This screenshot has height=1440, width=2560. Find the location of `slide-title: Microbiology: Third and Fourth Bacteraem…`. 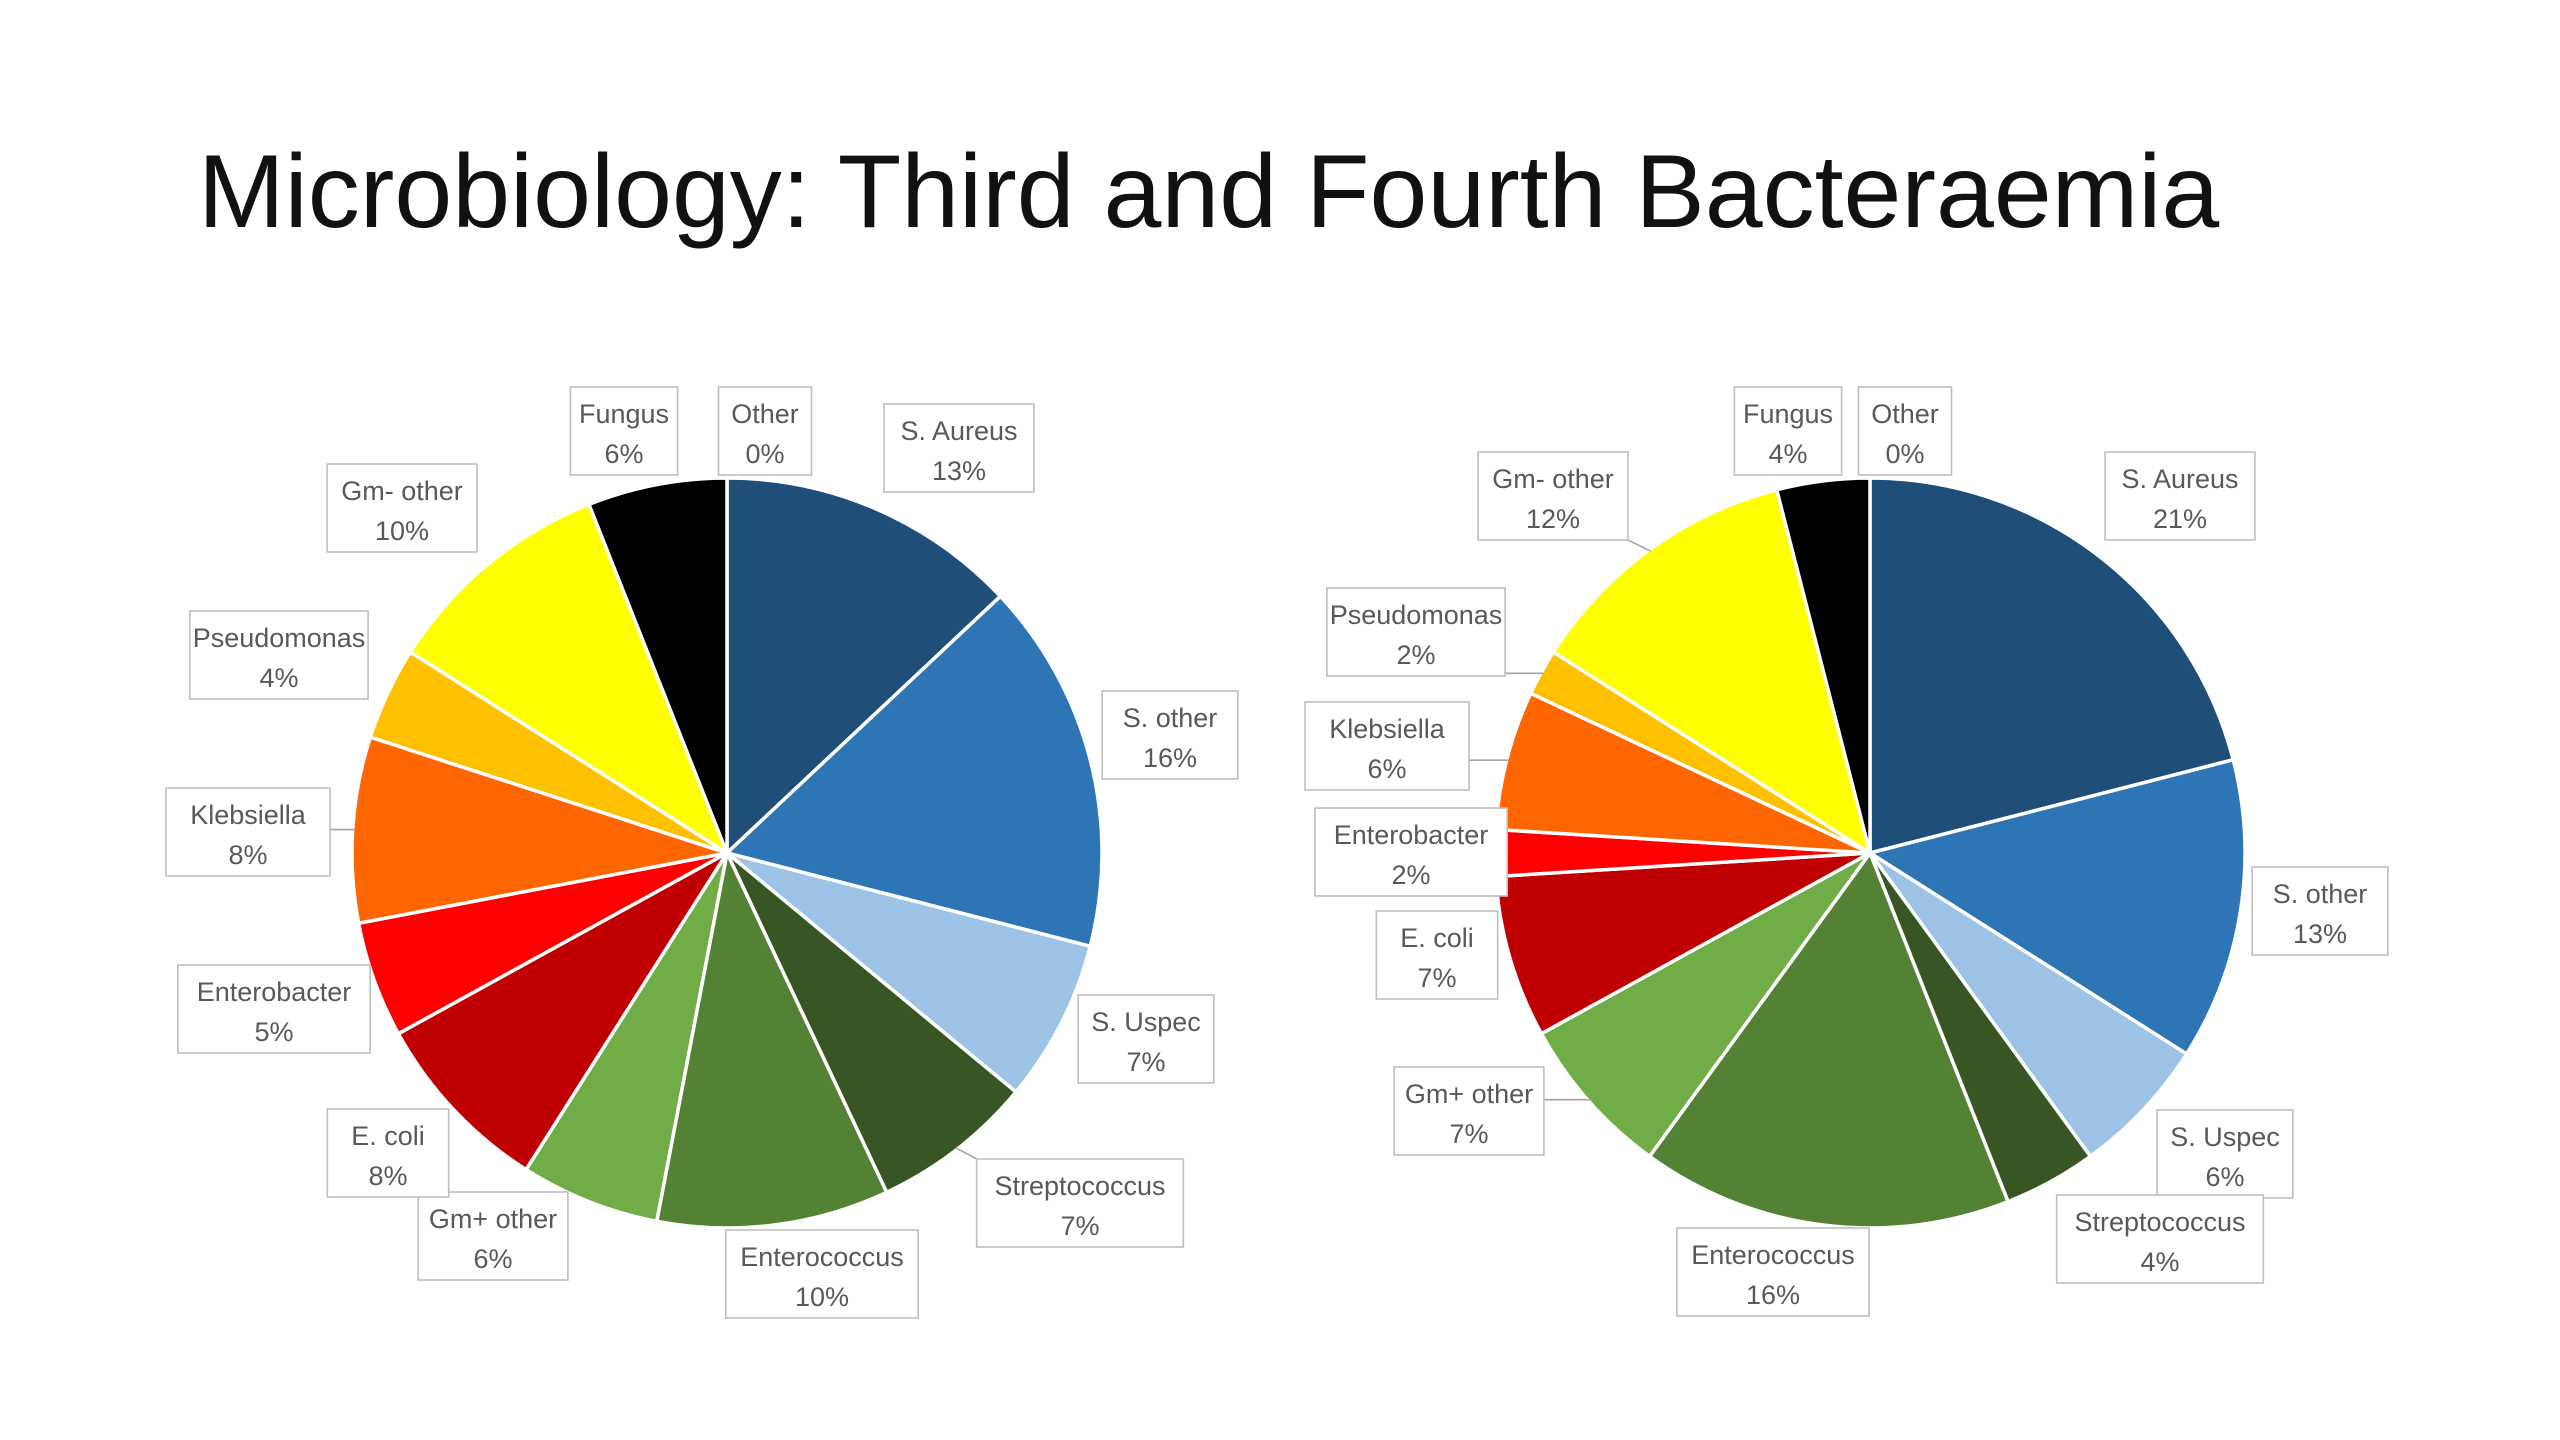

slide-title: Microbiology: Third and Fourth Bacteraem… is located at coordinates (1209, 192).